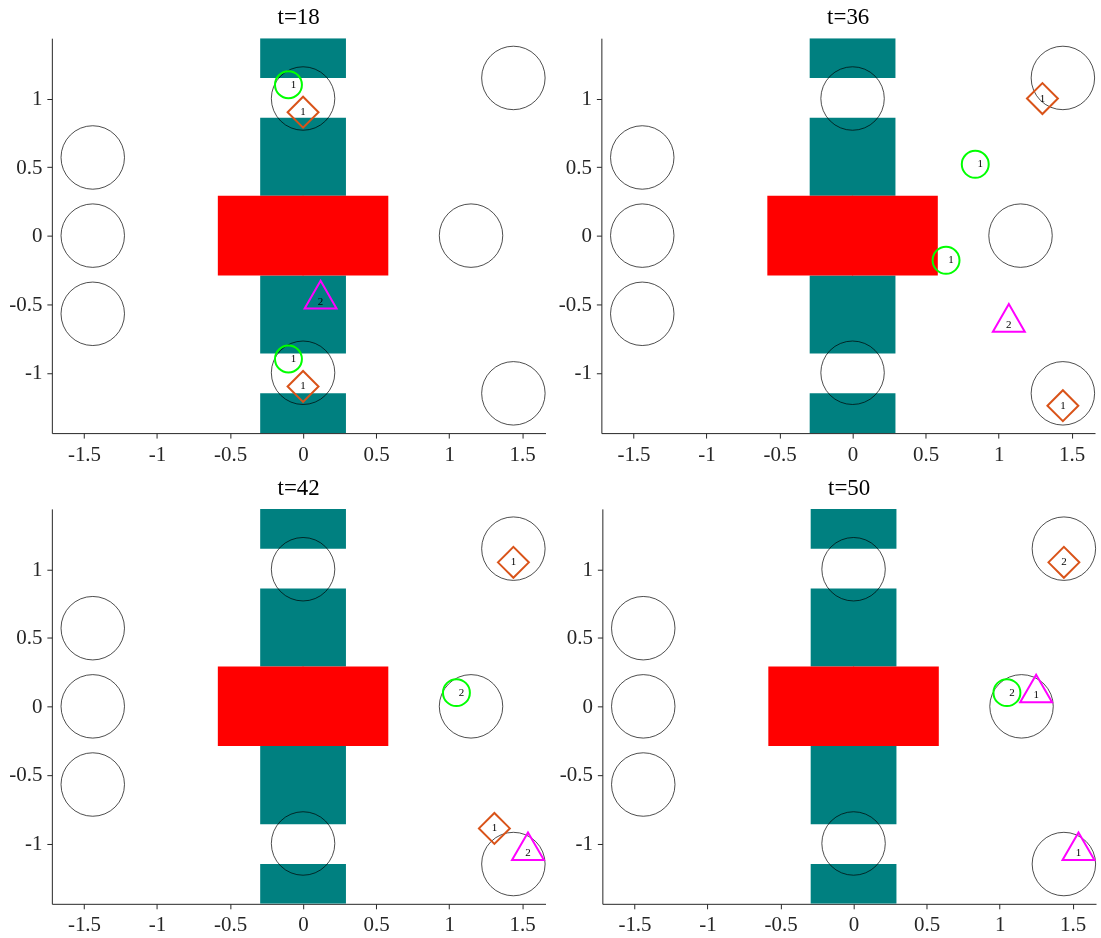 The image size is (1101, 938). I want to click on chart-title: t=18, so click(298, 17).